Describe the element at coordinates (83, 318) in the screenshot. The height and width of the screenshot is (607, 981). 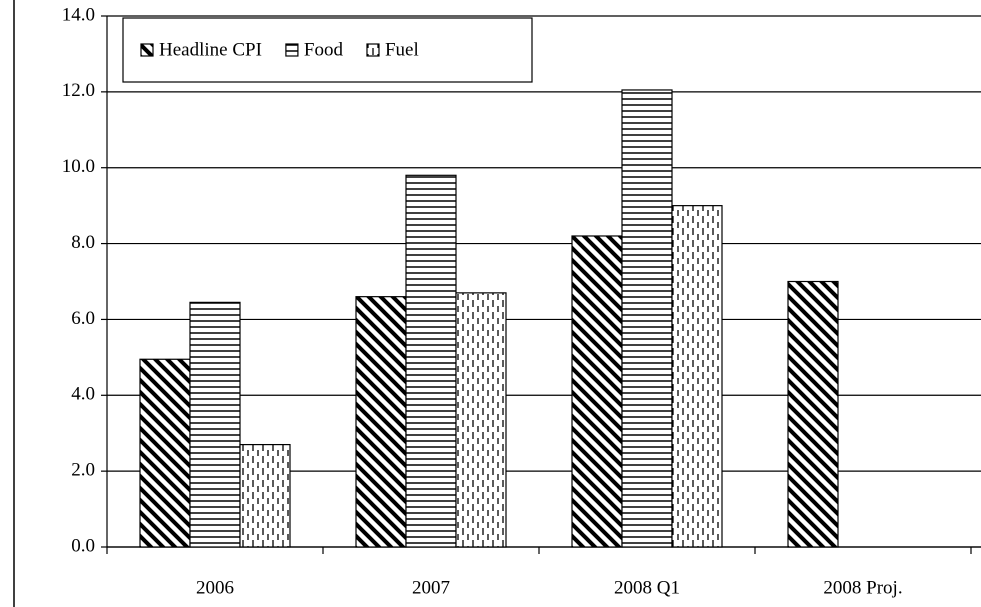
I see `y-tick-label: 6.0` at that location.